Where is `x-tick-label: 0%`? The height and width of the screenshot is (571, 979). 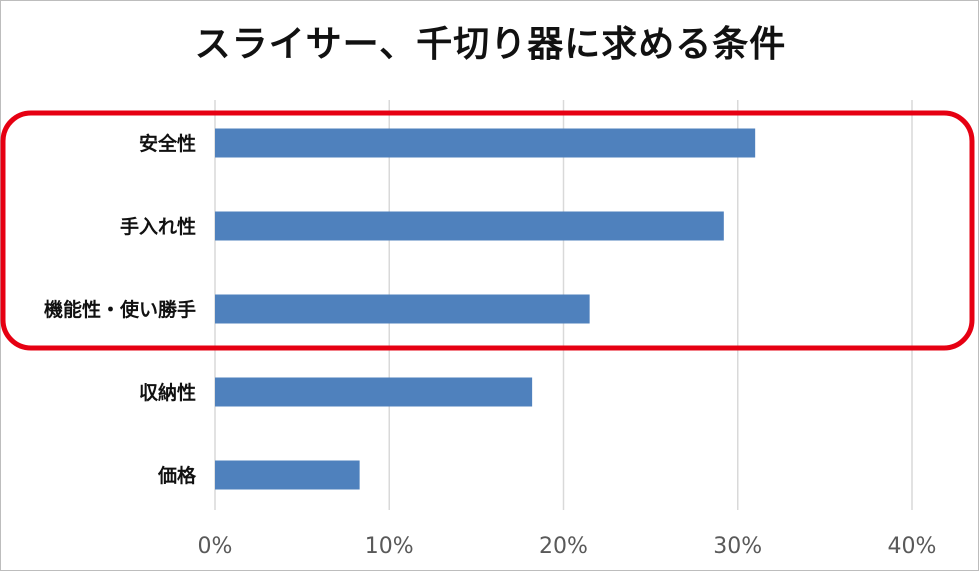 x-tick-label: 0% is located at coordinates (215, 546).